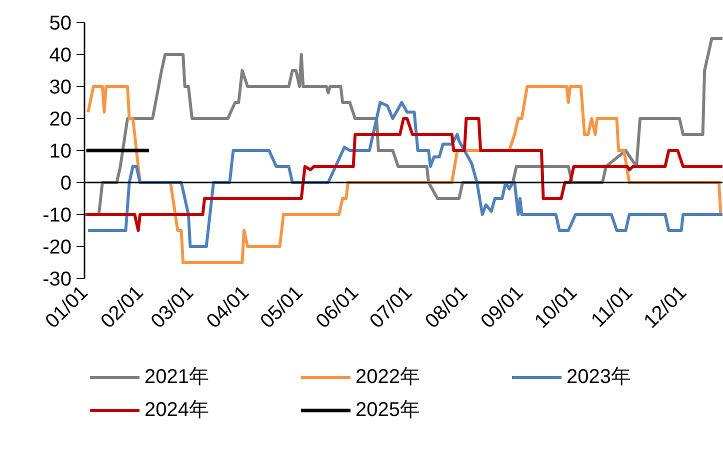 The height and width of the screenshot is (470, 723). Describe the element at coordinates (177, 410) in the screenshot. I see `legend-label: 2024年` at that location.